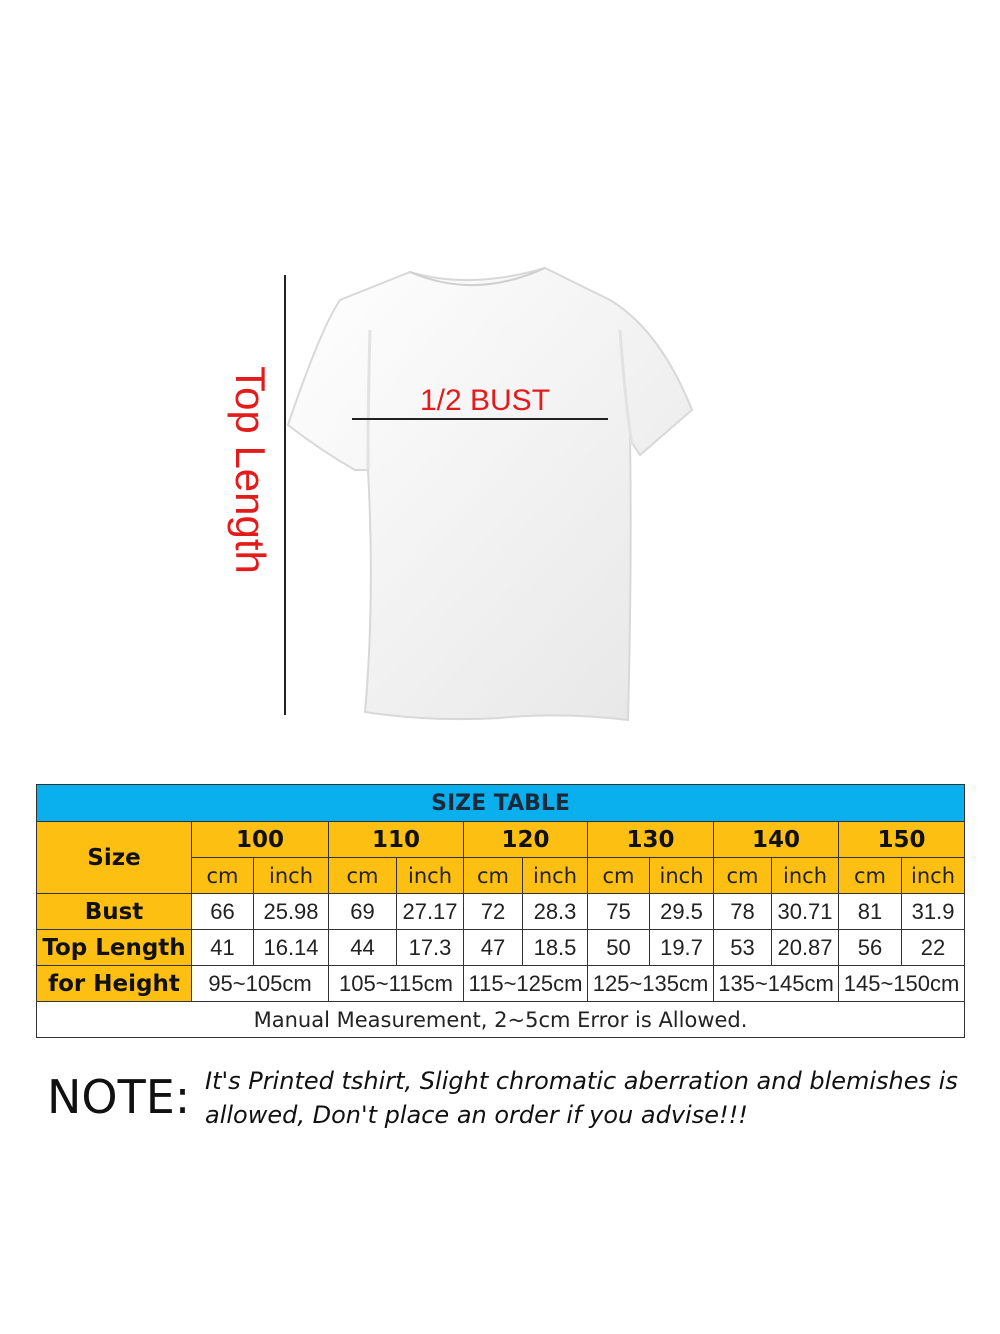 This screenshot has width=1000, height=1334. Describe the element at coordinates (362, 947) in the screenshot. I see `table-cell: 44` at that location.